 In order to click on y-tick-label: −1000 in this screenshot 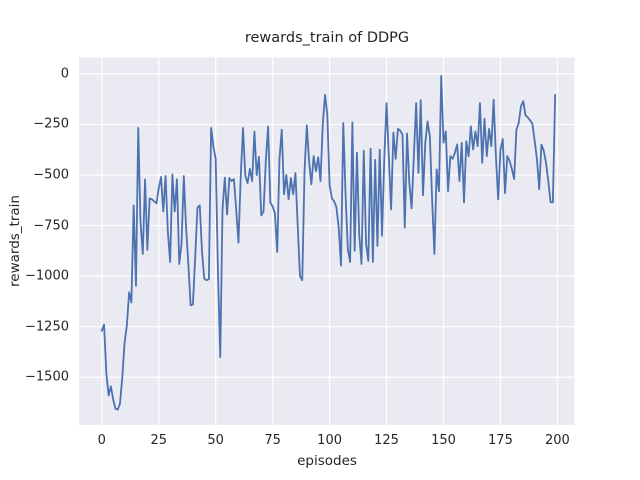, I will do `click(47, 276)`.